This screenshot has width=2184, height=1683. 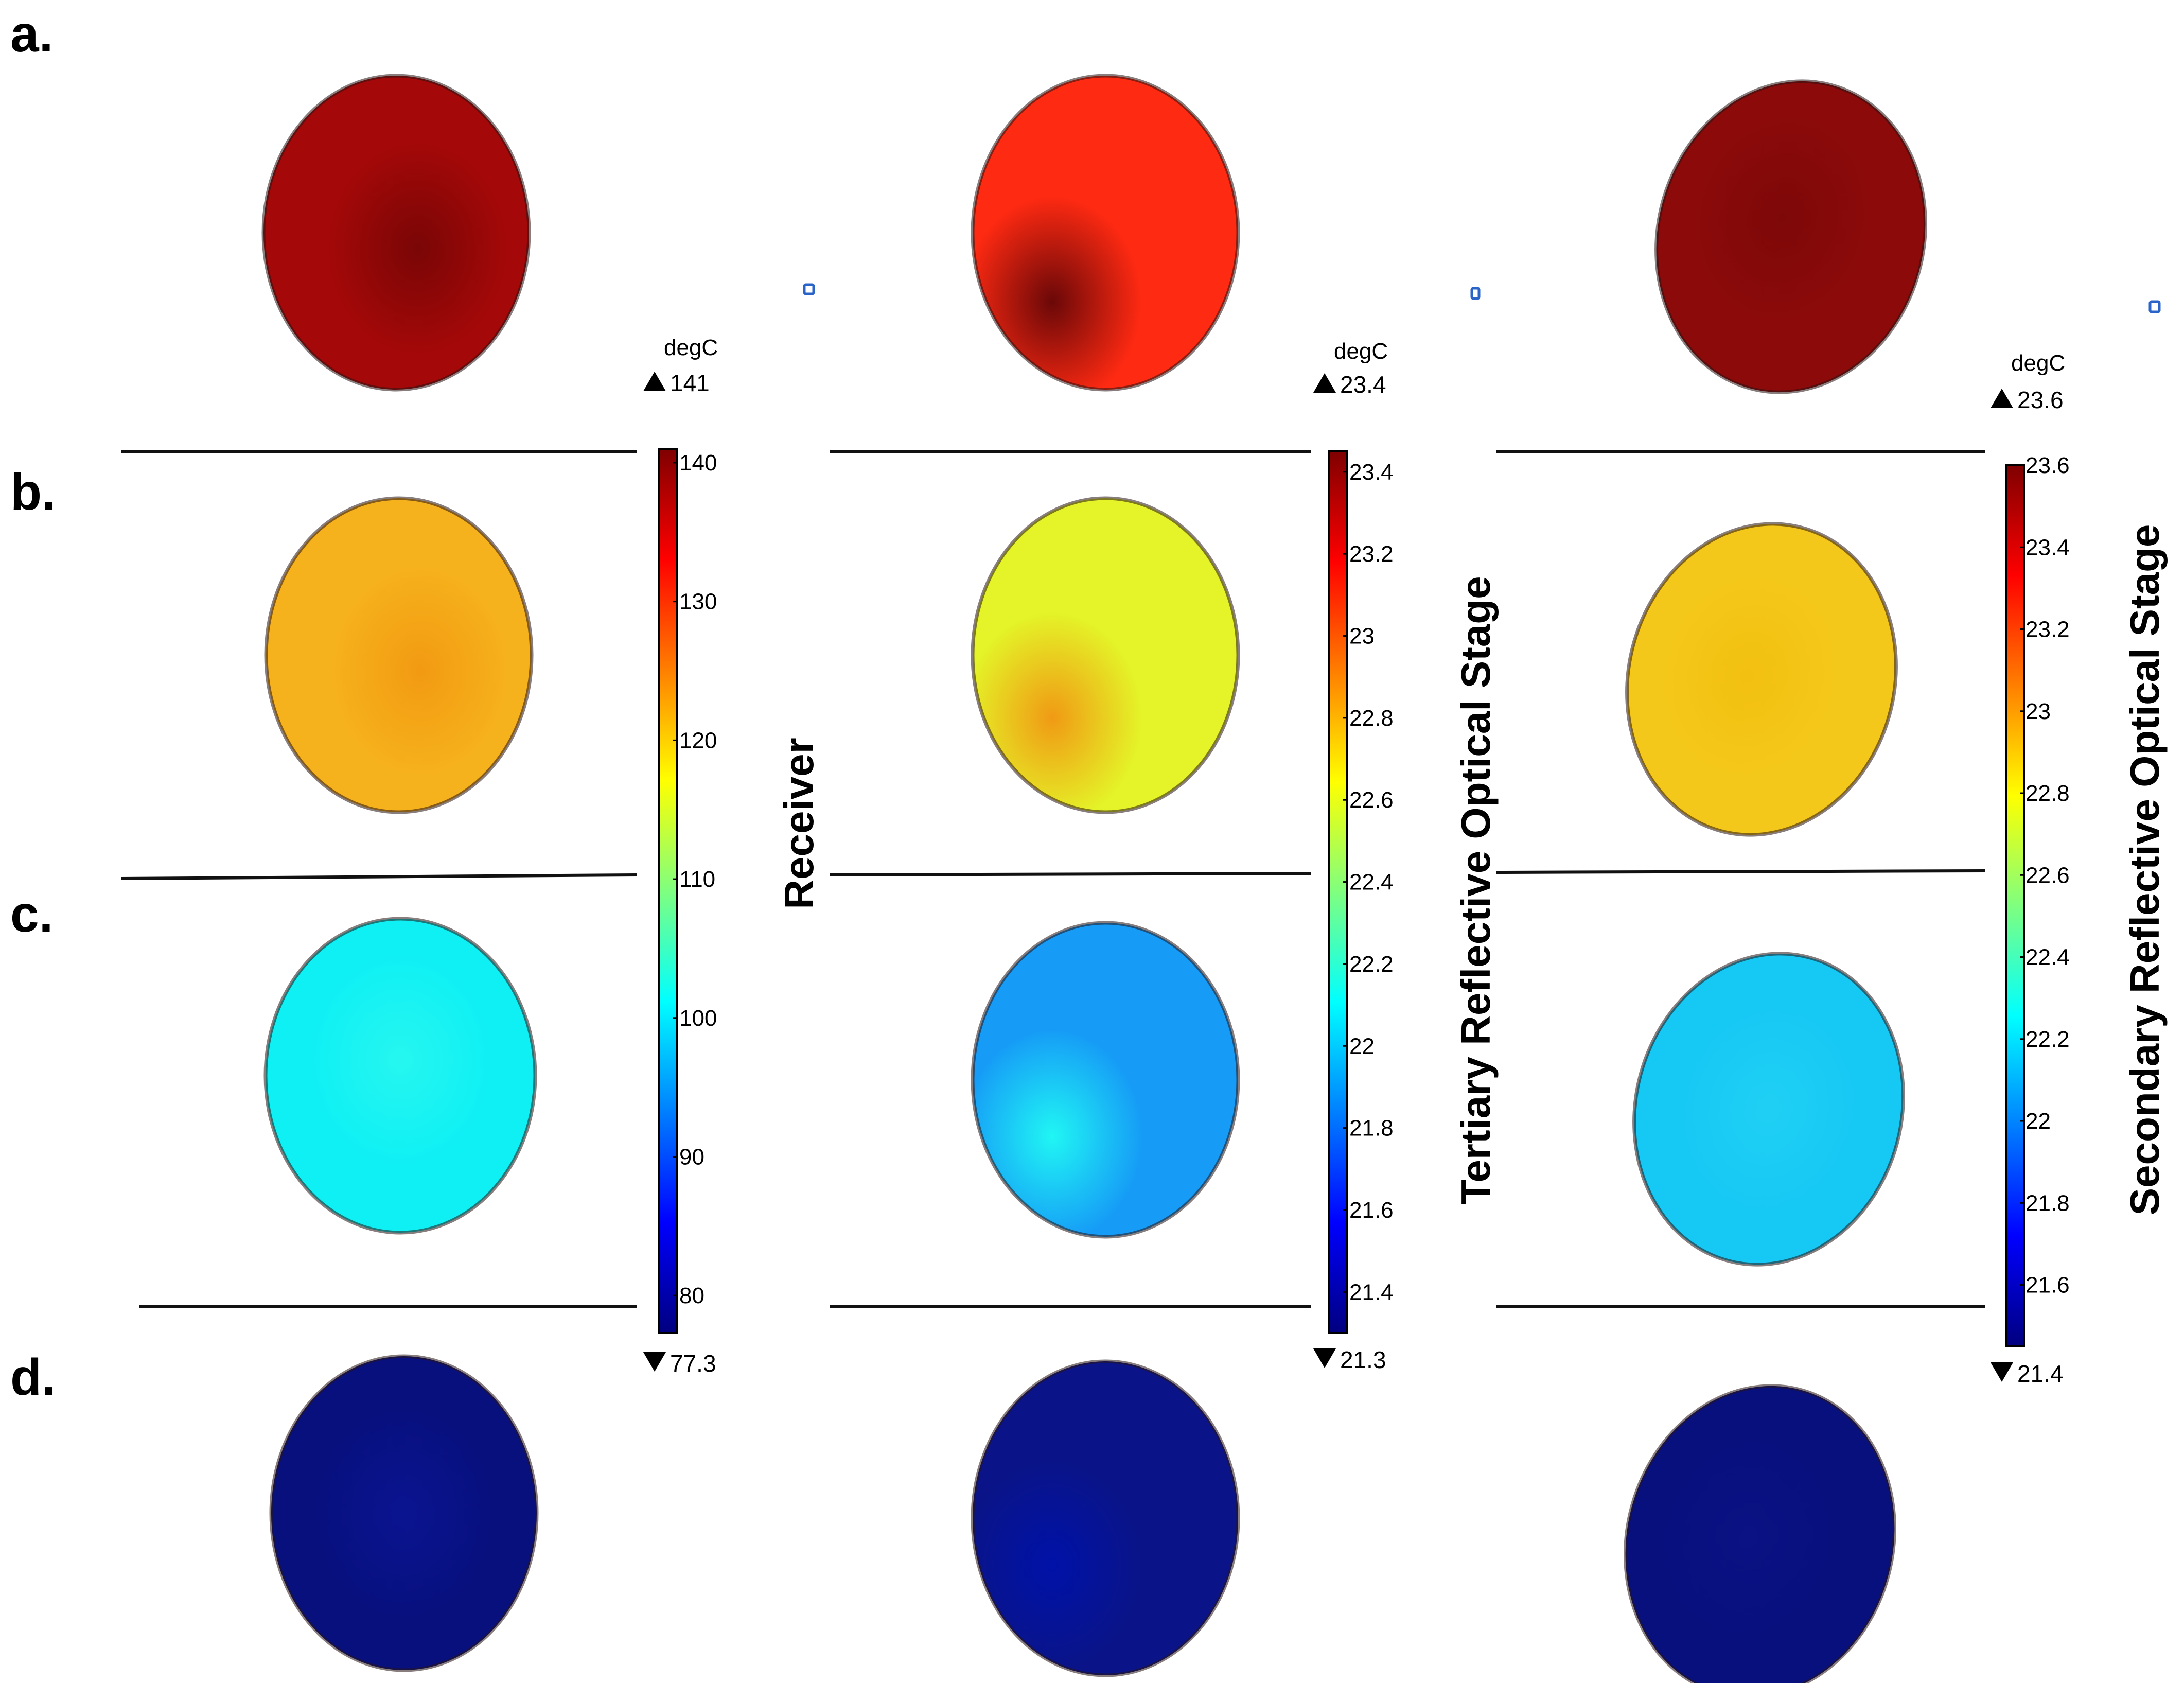 I want to click on colorbar-1: degC 141 140 130 120 110 100 90 80 77.3, so click(x=680, y=856).